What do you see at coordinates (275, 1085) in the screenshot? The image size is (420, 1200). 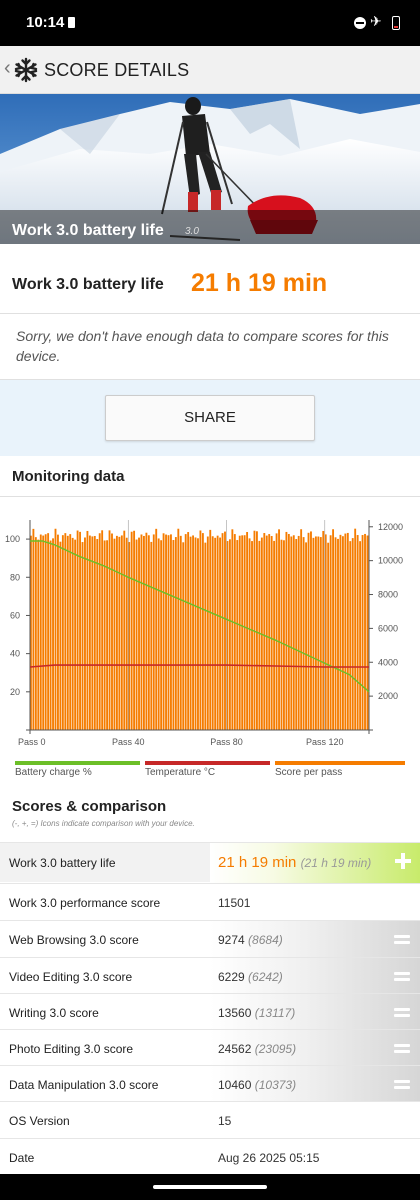 I see `score-compare: (10373)` at bounding box center [275, 1085].